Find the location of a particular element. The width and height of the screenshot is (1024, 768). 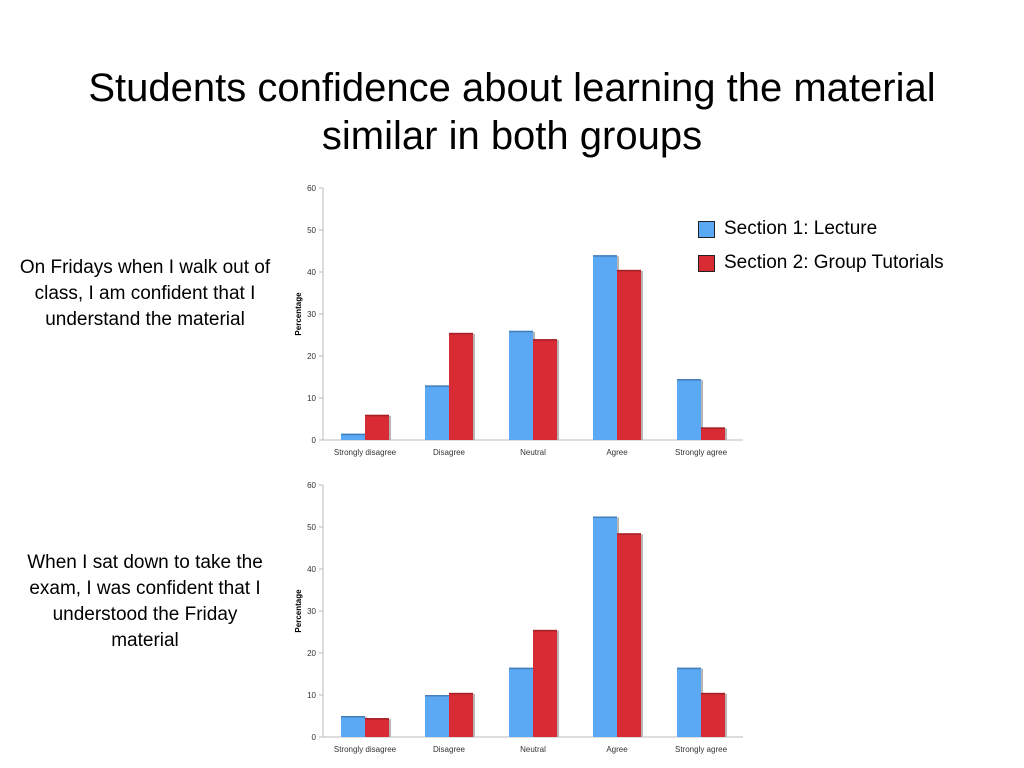

legend-swatch-lecture is located at coordinates (706, 229).